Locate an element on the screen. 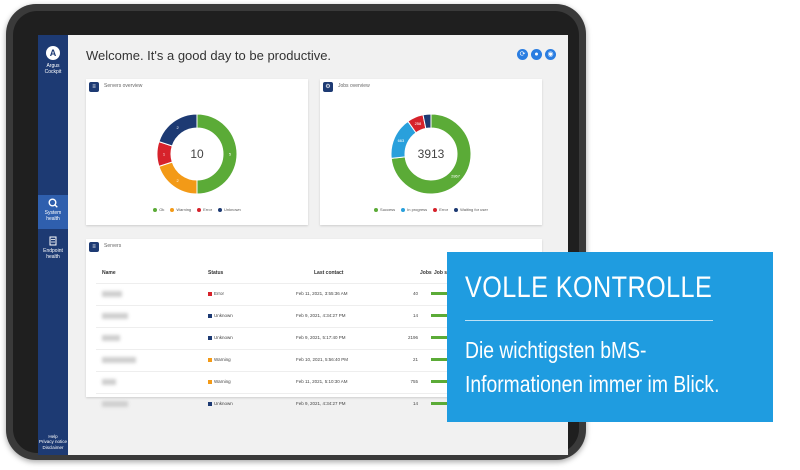 This screenshot has height=470, width=800. card-header: ⚙ Jobs overview is located at coordinates (431, 87).